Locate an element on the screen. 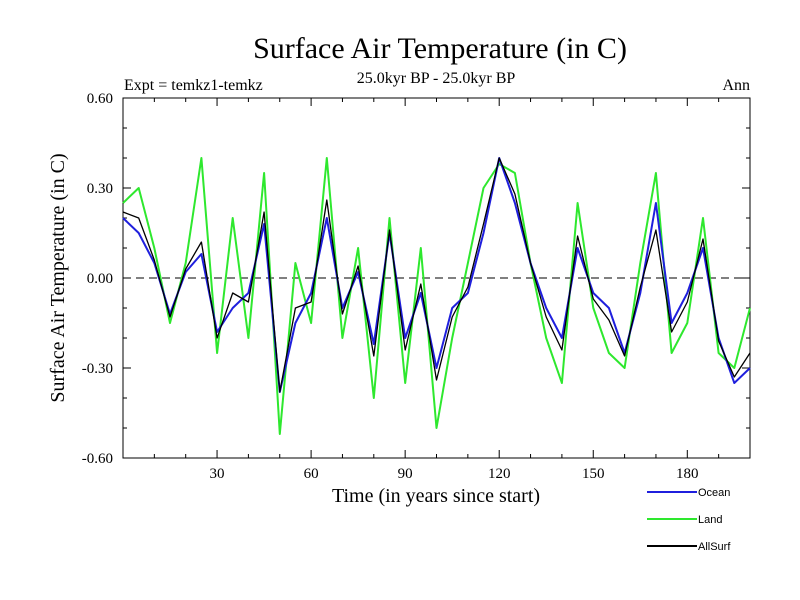 Image resolution: width=800 pixels, height=600 pixels. legend: Ocean Land AllSurf is located at coordinates (689, 520).